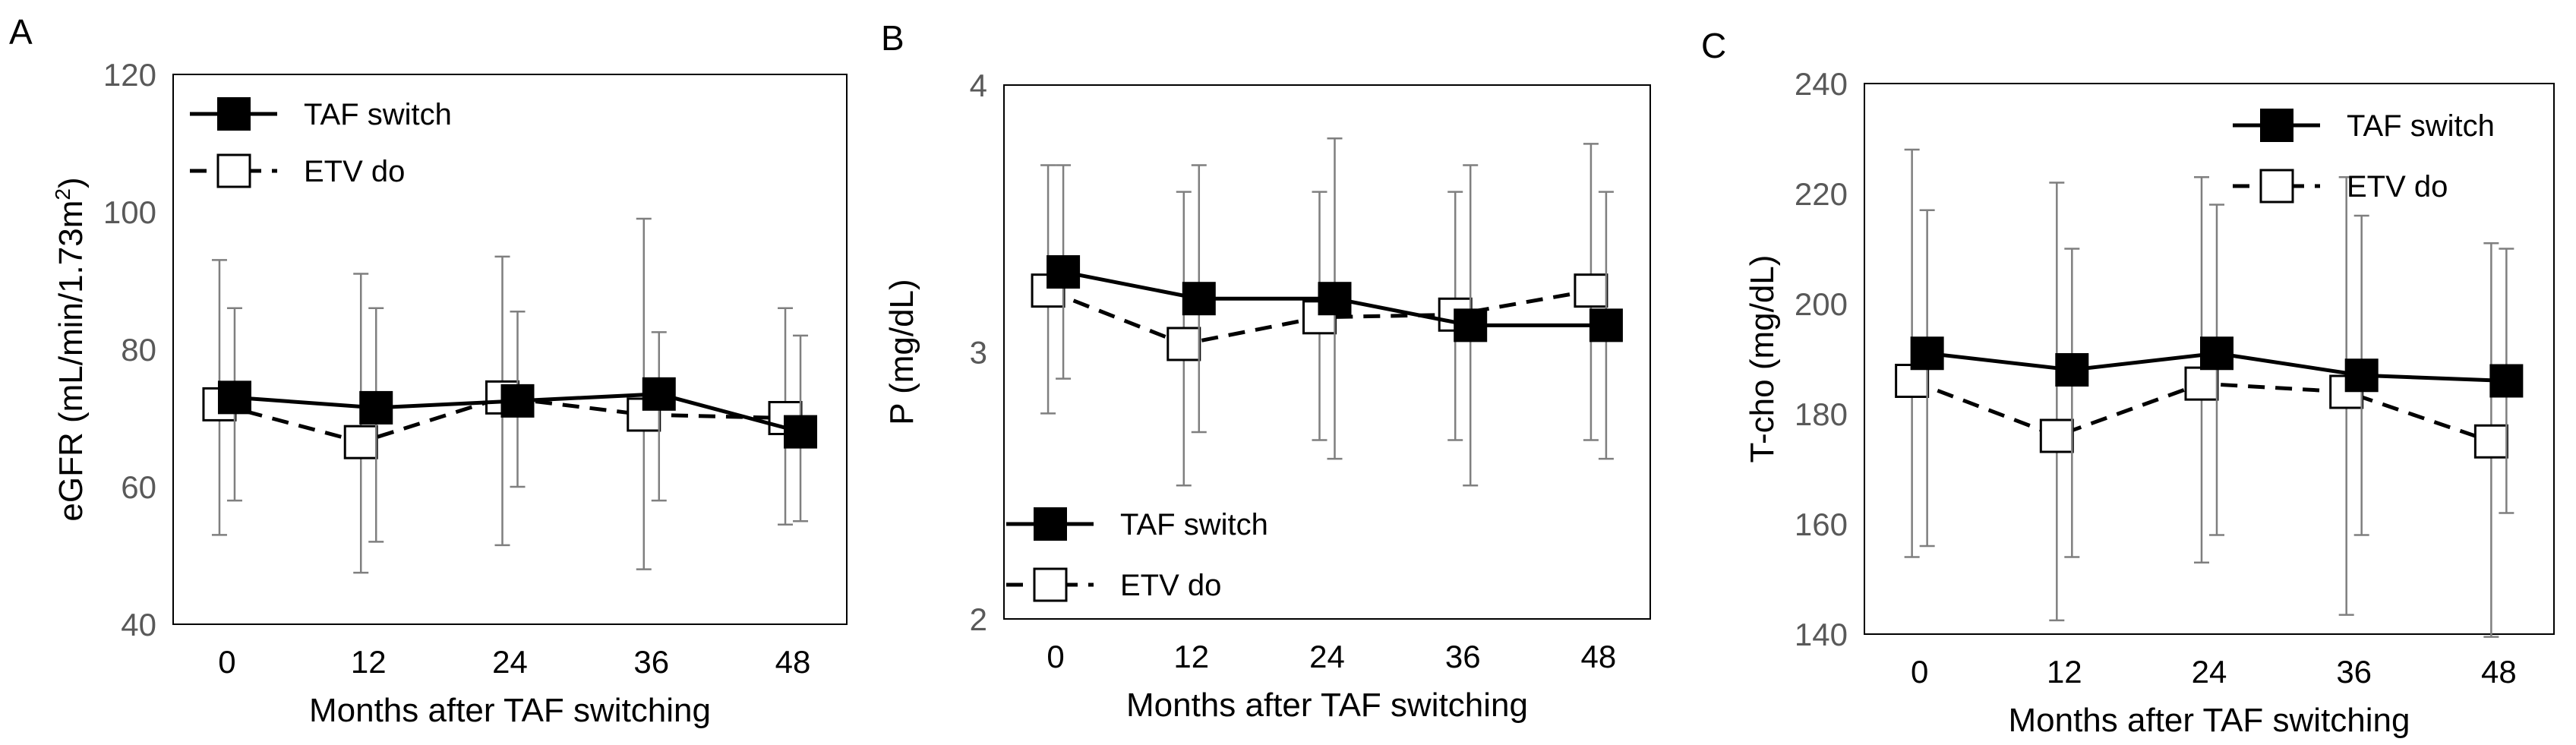 Image resolution: width=2576 pixels, height=745 pixels. Describe the element at coordinates (979, 619) in the screenshot. I see `y-tick-label: 2` at that location.